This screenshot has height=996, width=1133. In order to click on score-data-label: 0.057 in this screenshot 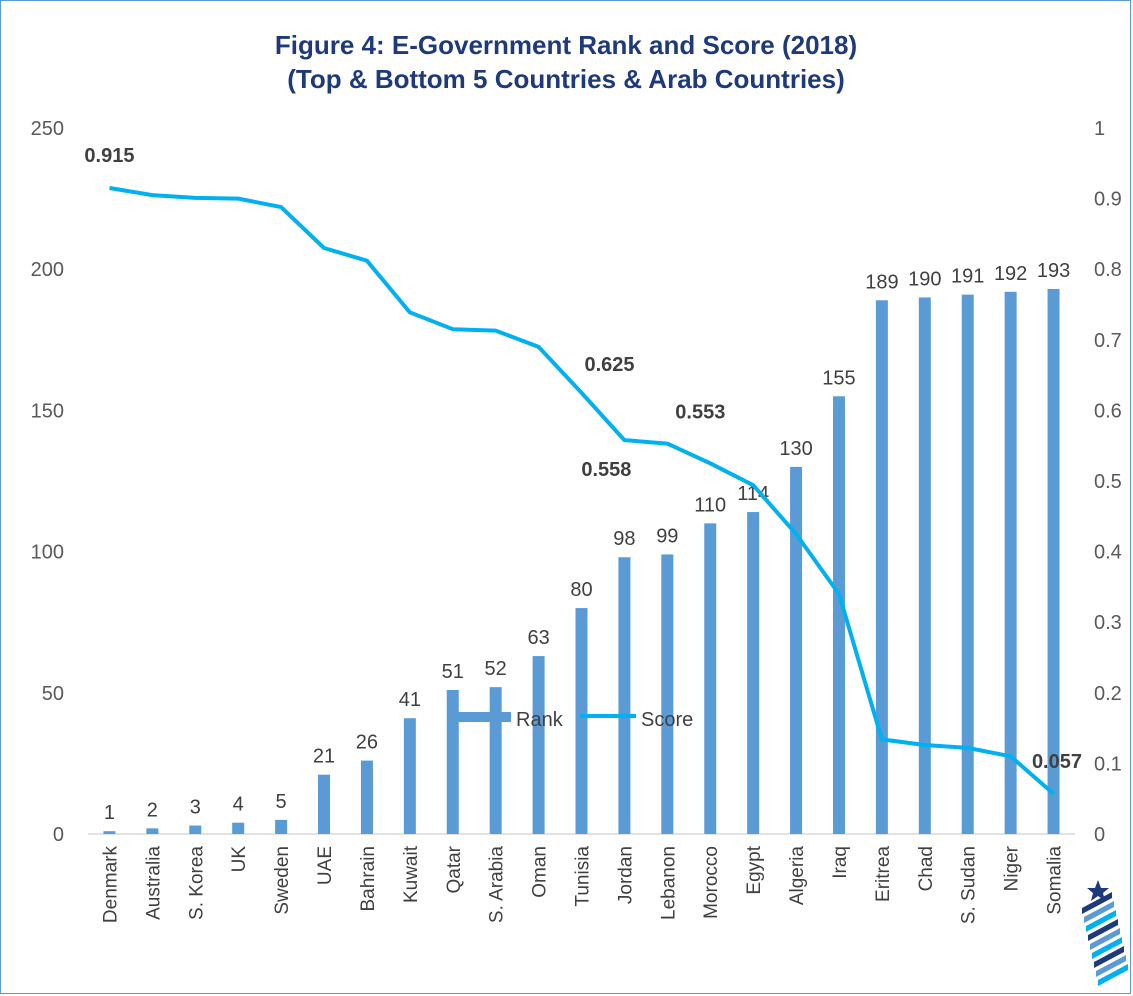, I will do `click(1057, 762)`.